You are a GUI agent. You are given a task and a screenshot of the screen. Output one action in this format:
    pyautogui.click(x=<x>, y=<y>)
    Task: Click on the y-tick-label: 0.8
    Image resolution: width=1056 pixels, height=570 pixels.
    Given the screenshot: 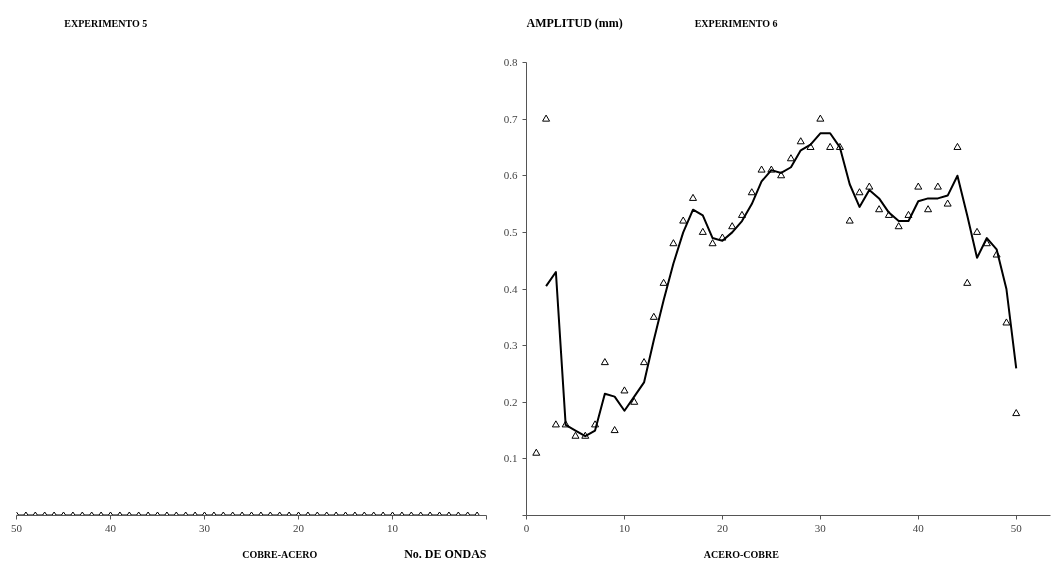 What is the action you would take?
    pyautogui.click(x=510, y=62)
    